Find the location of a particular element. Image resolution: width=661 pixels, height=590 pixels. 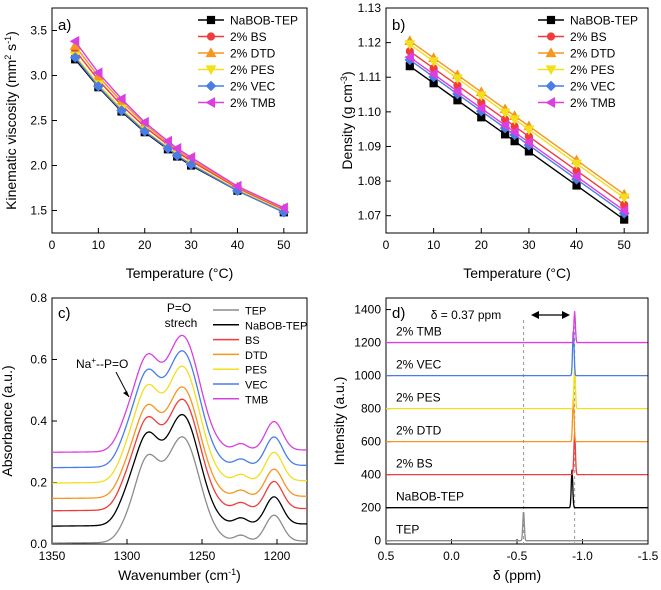

y-tick-label: 1000 is located at coordinates (367, 376).